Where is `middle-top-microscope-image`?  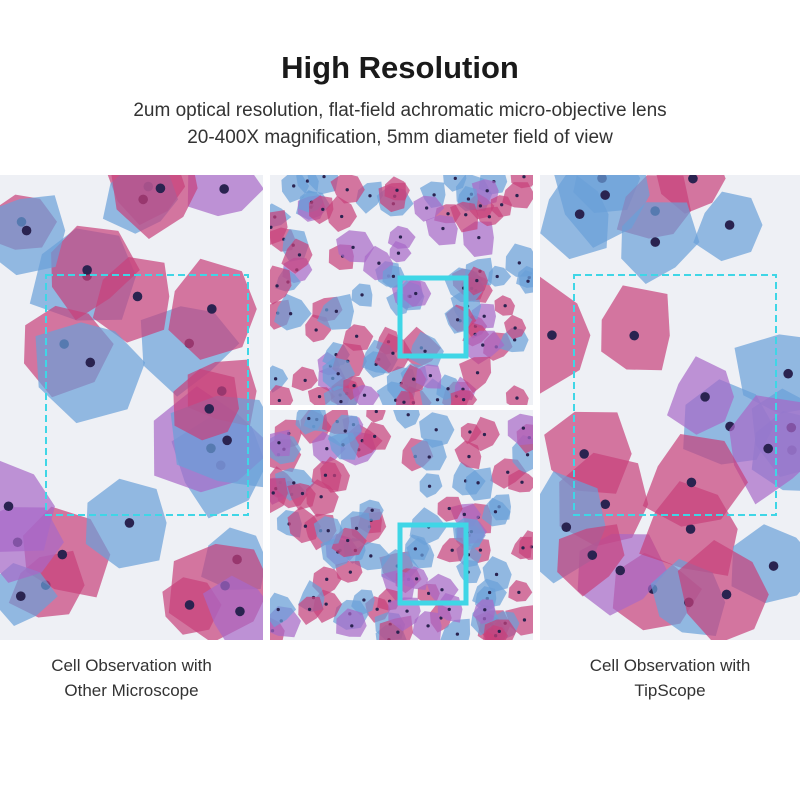
middle-top-microscope-image is located at coordinates (401, 290).